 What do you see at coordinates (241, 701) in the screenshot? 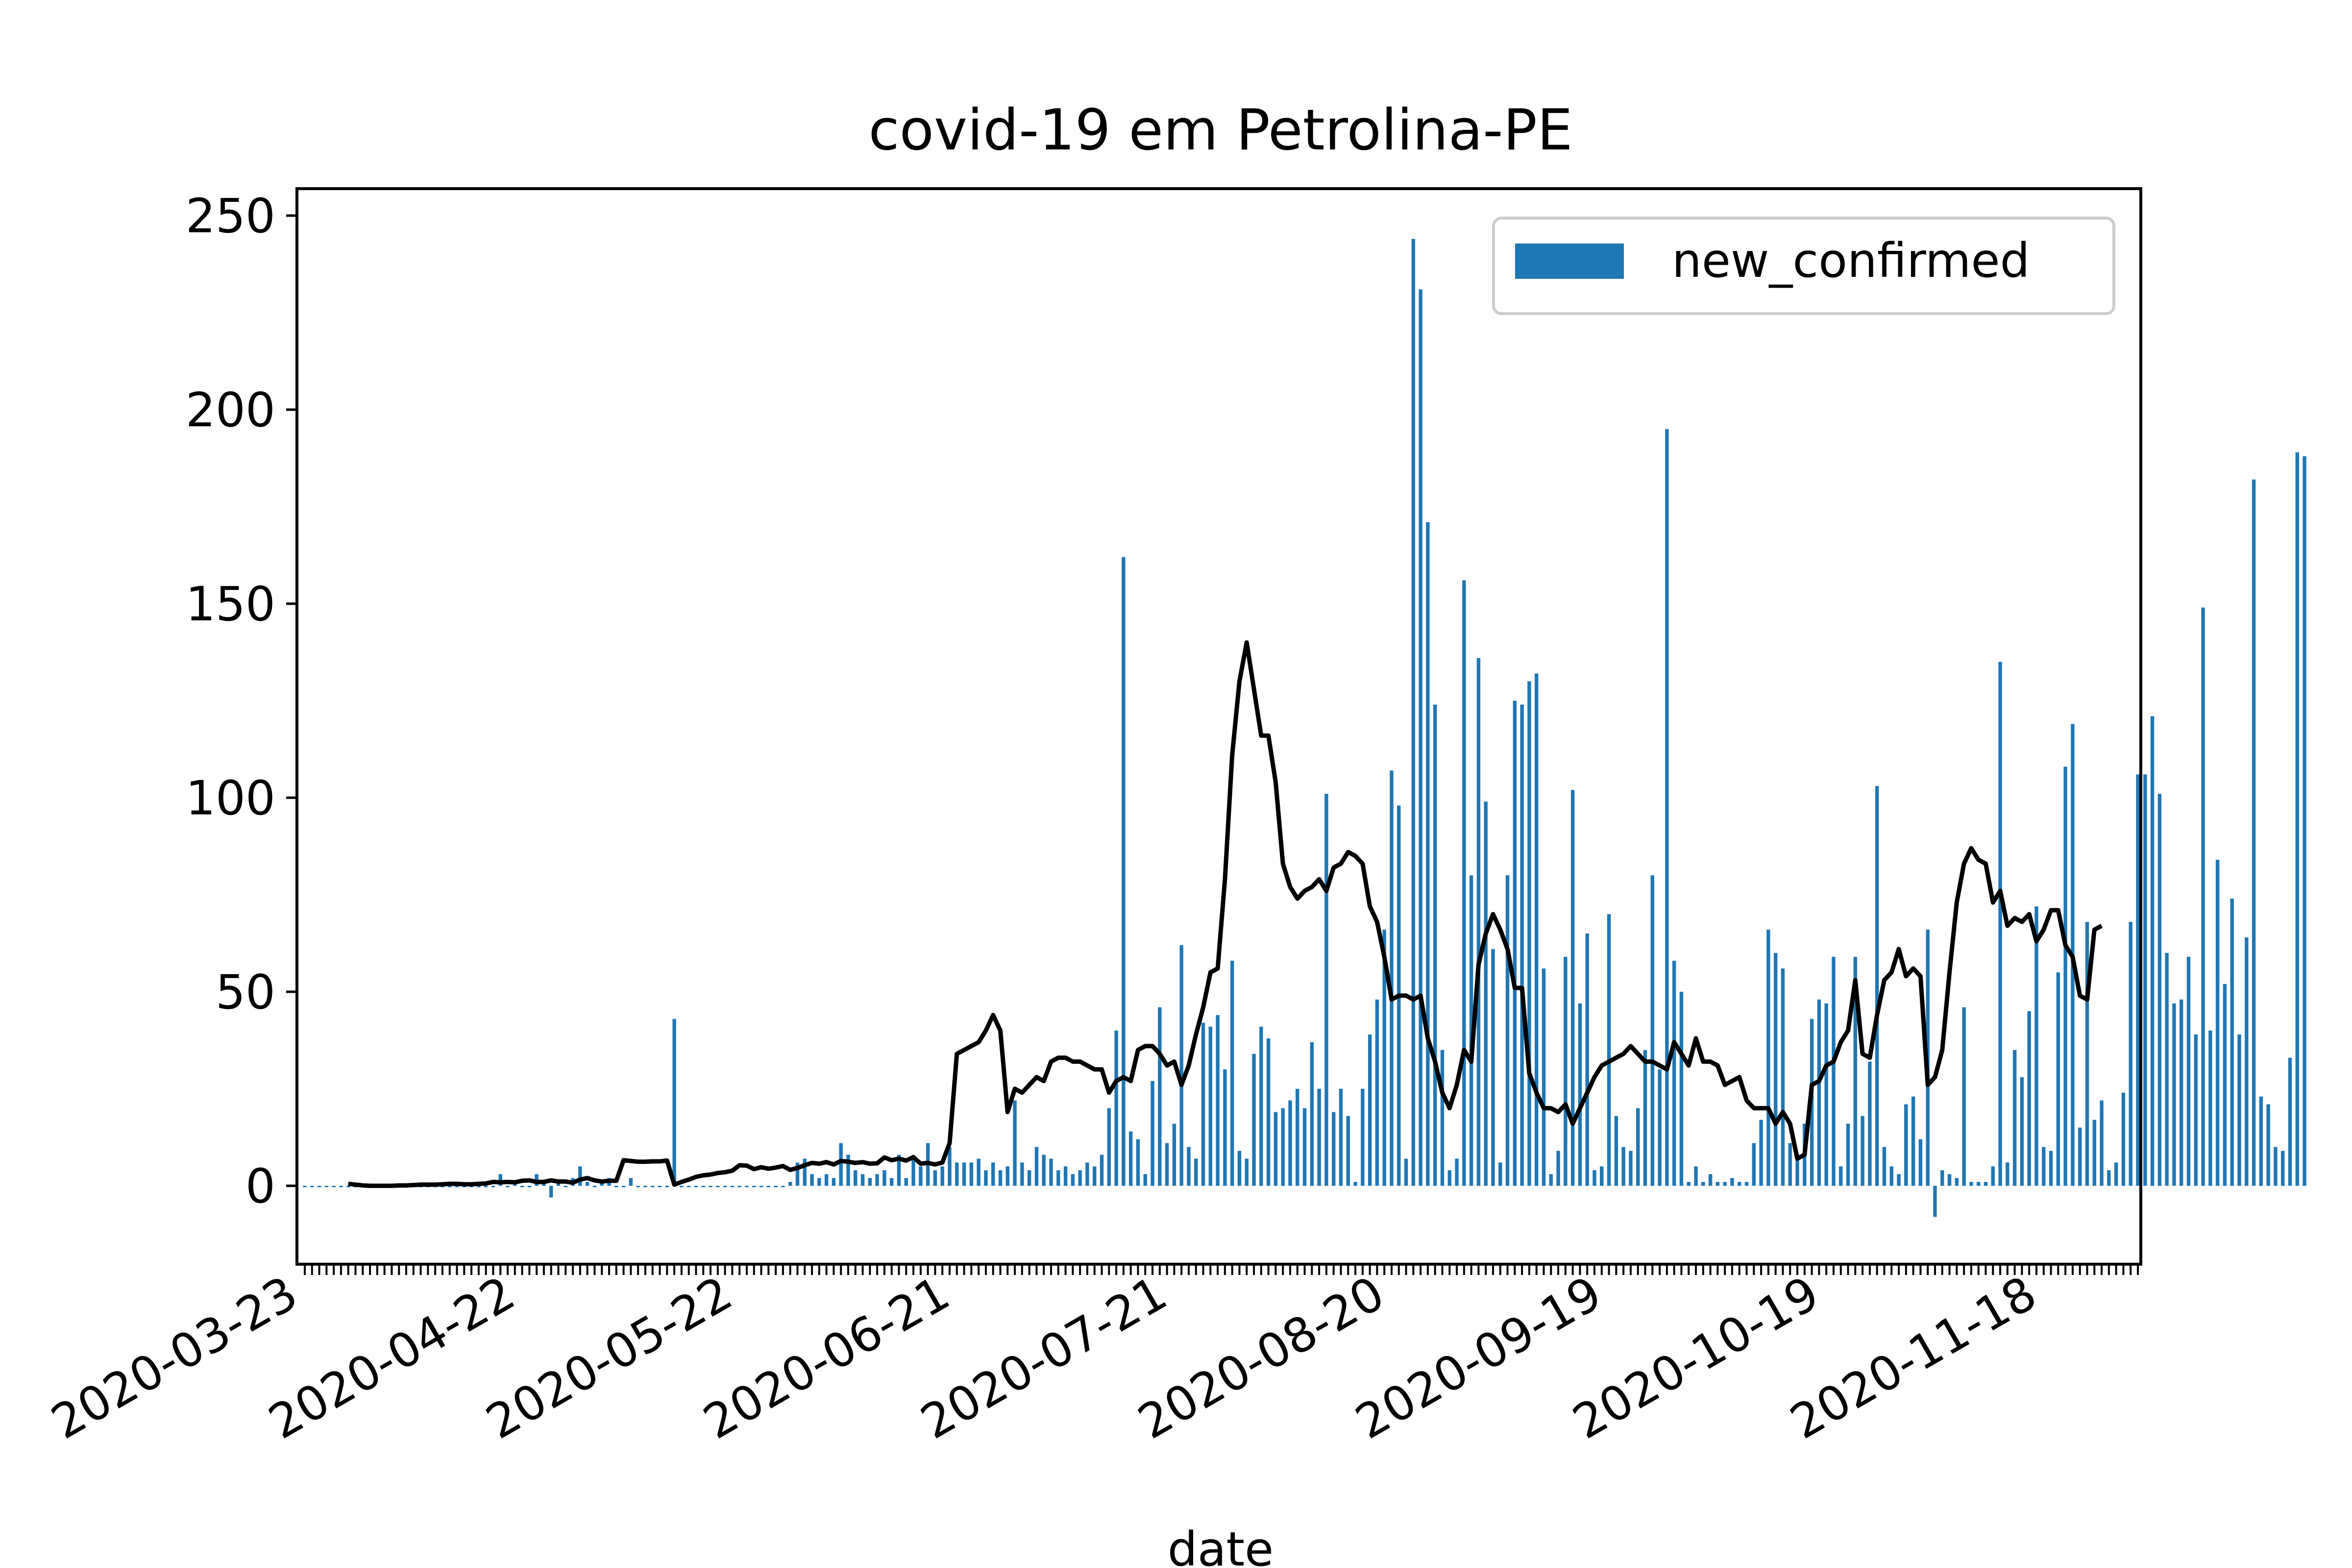
I see `y-axis: 0 50 100 150 200 250` at bounding box center [241, 701].